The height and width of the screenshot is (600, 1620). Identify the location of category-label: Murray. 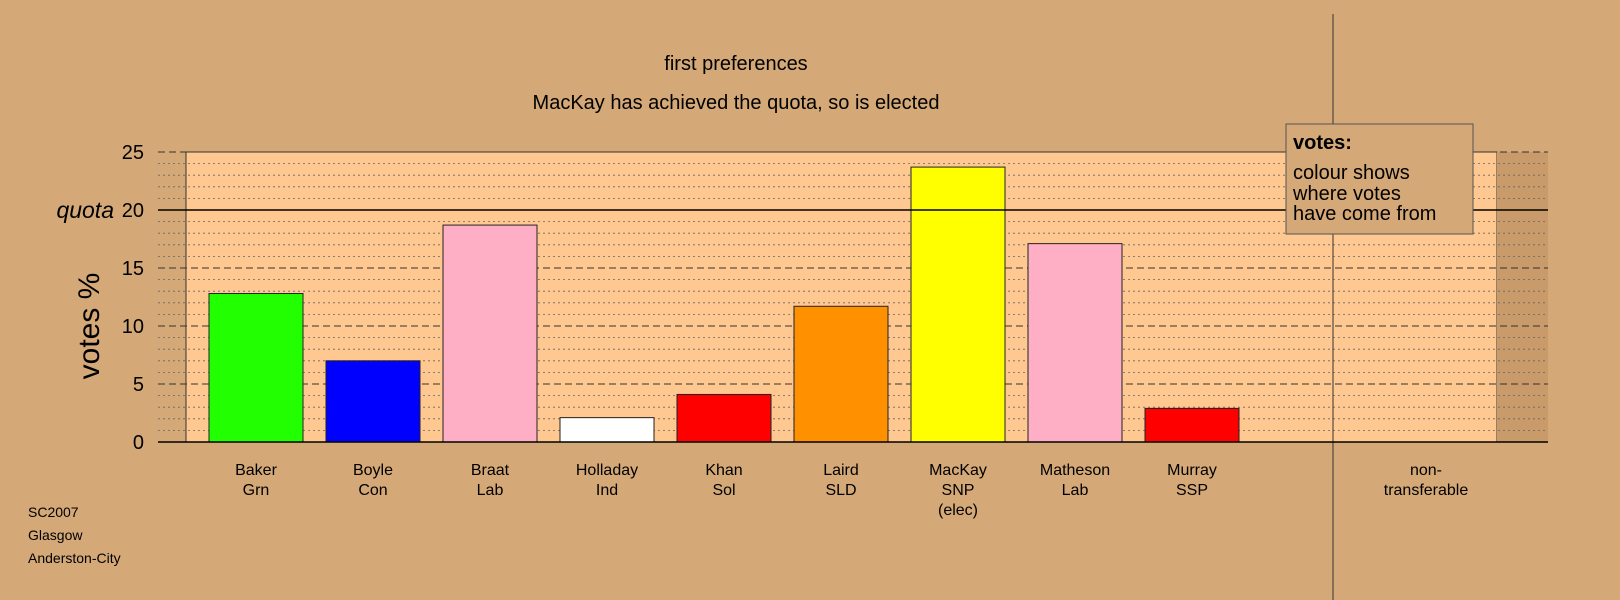
(1192, 470).